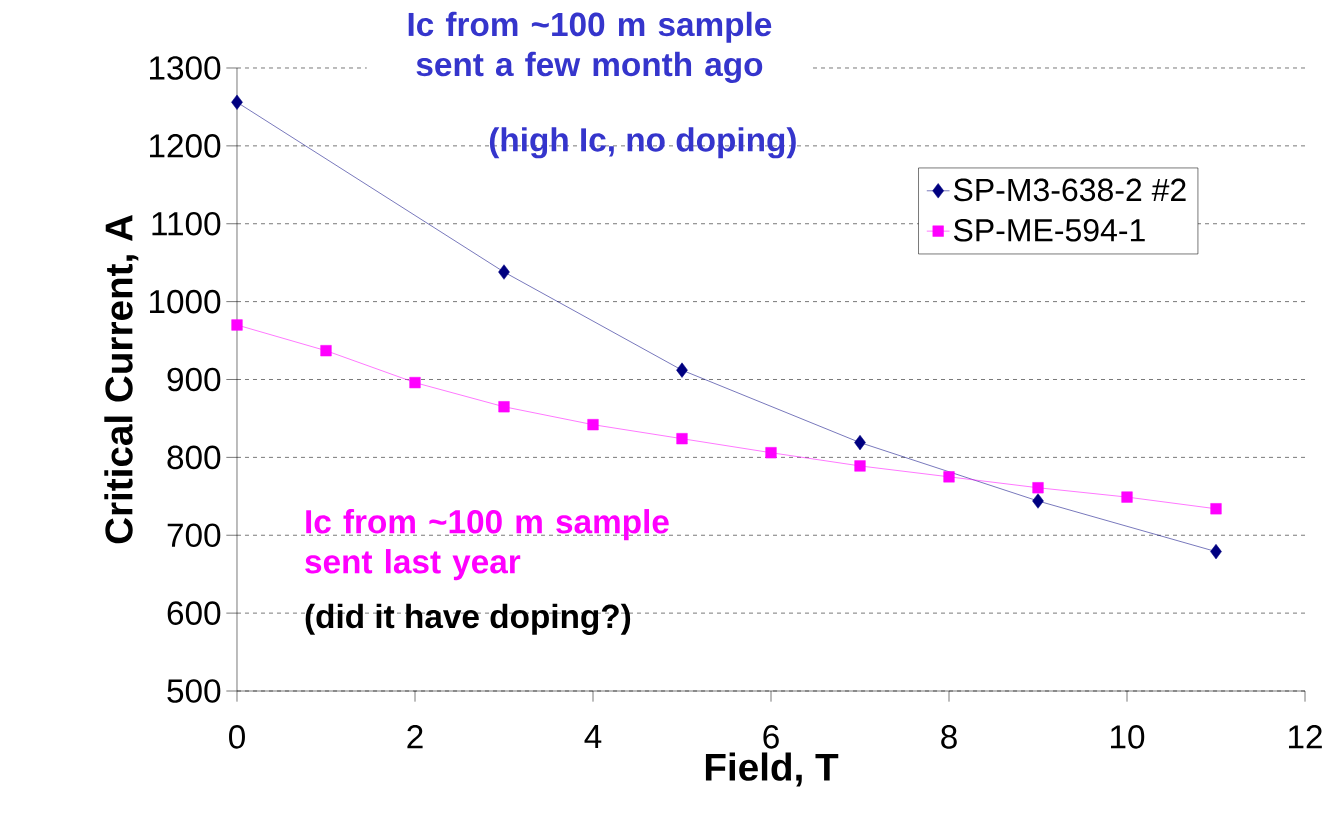 This screenshot has height=836, width=1336. I want to click on annotation: (did it have doping?), so click(468, 619).